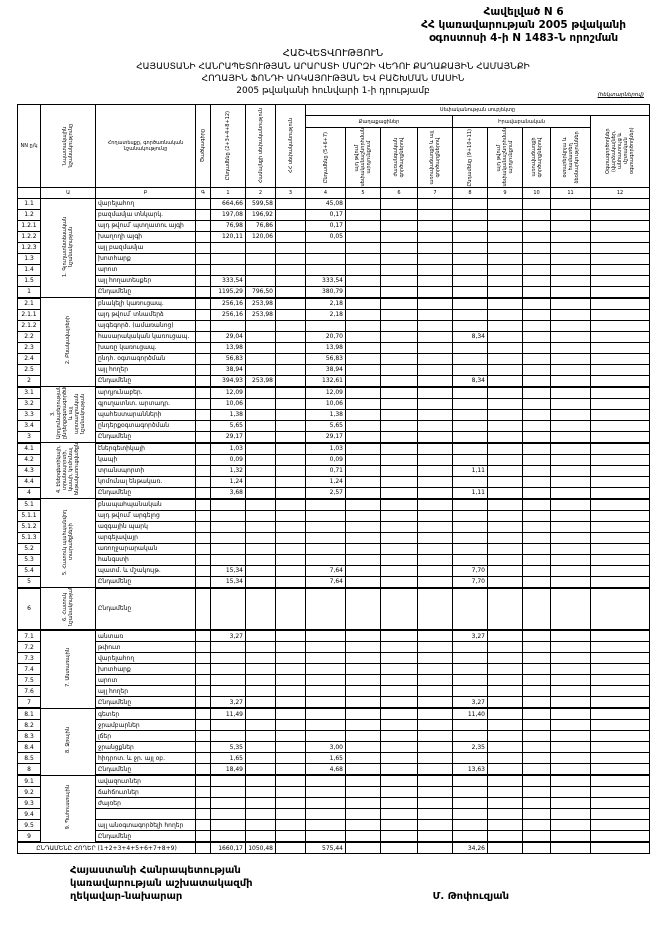  Describe the element at coordinates (228, 225) in the screenshot. I see `value-c1: 76,98` at that location.